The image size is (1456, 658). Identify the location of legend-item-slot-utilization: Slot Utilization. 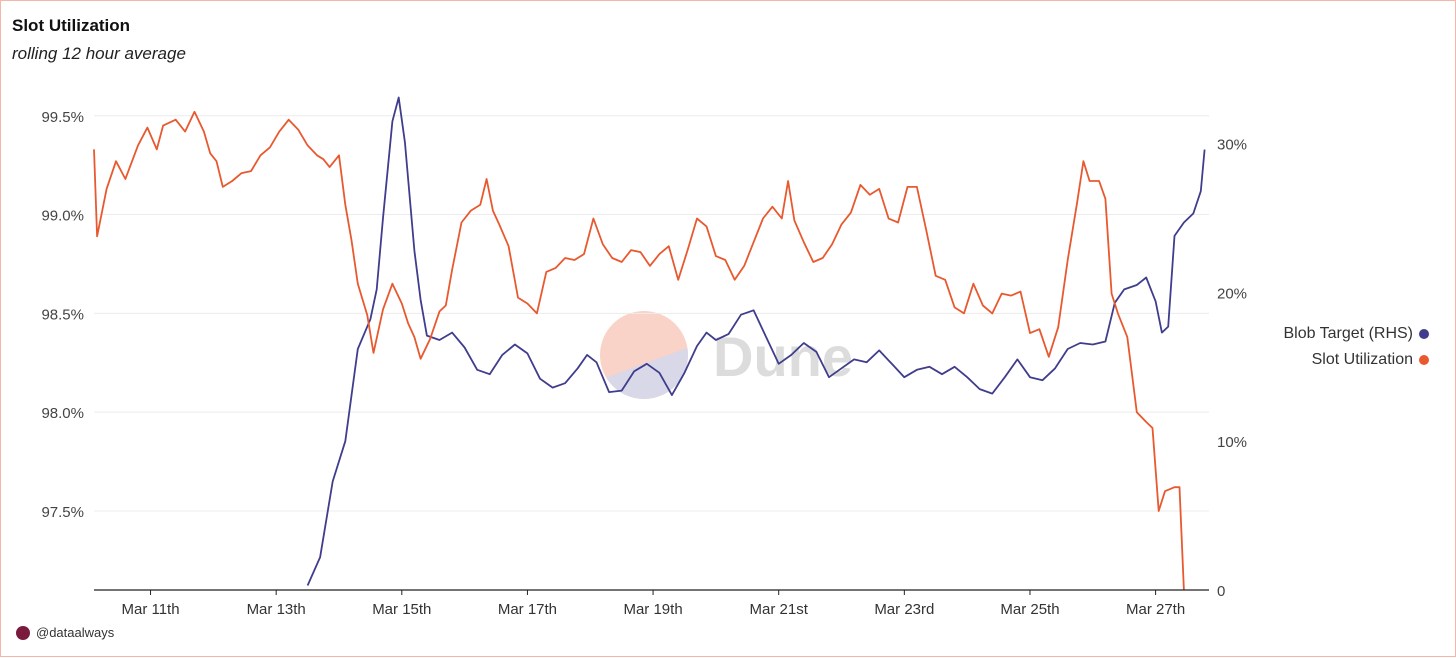
(1356, 360).